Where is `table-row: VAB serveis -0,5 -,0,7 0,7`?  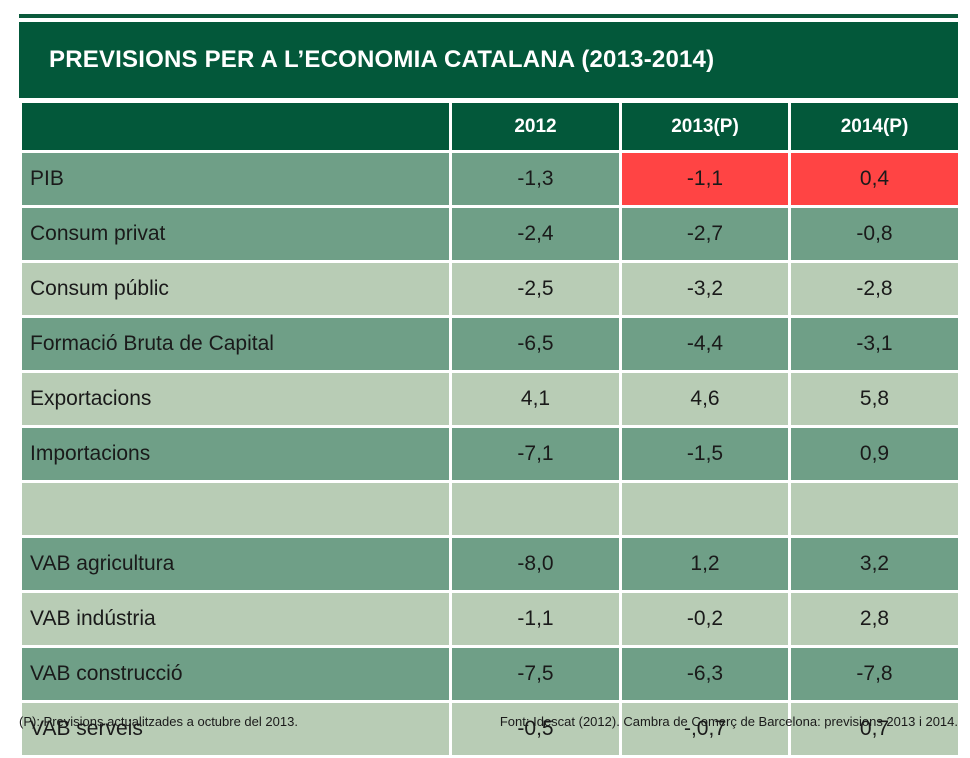
table-row: VAB serveis -0,5 -,0,7 0,7 is located at coordinates (490, 729).